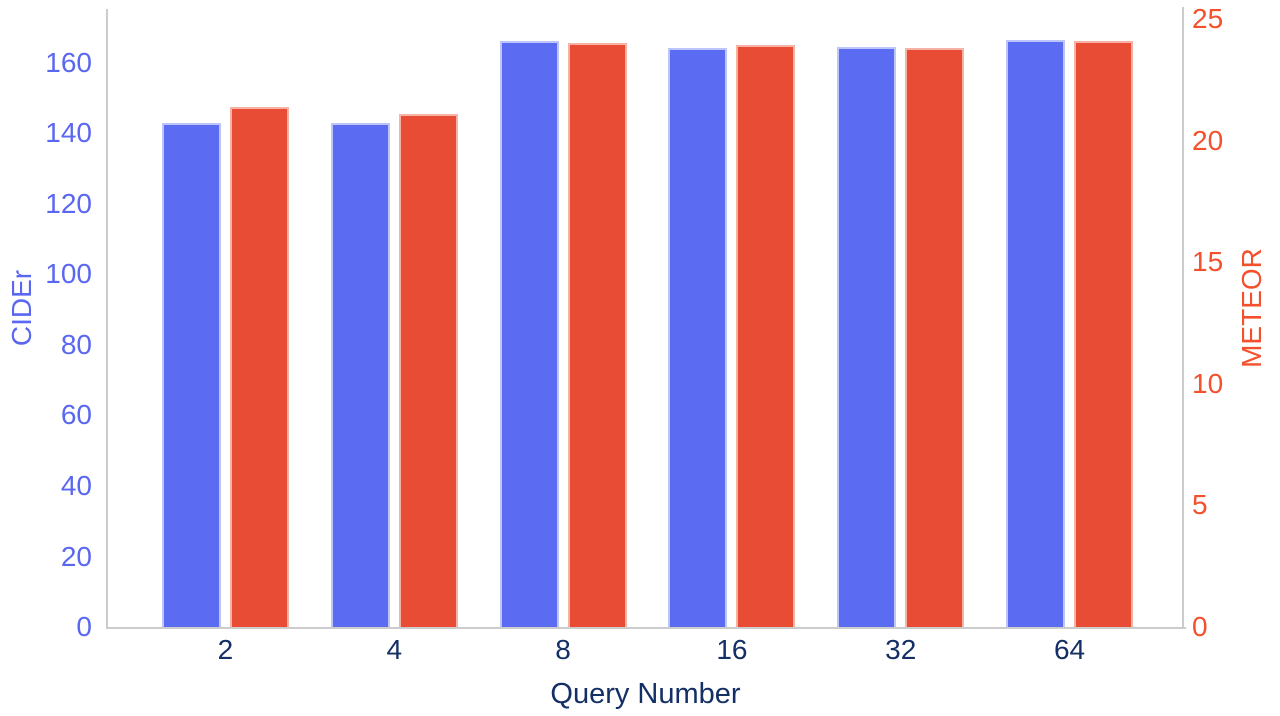 The height and width of the screenshot is (716, 1280). Describe the element at coordinates (68, 203) in the screenshot. I see `left-tick-120: 120` at that location.